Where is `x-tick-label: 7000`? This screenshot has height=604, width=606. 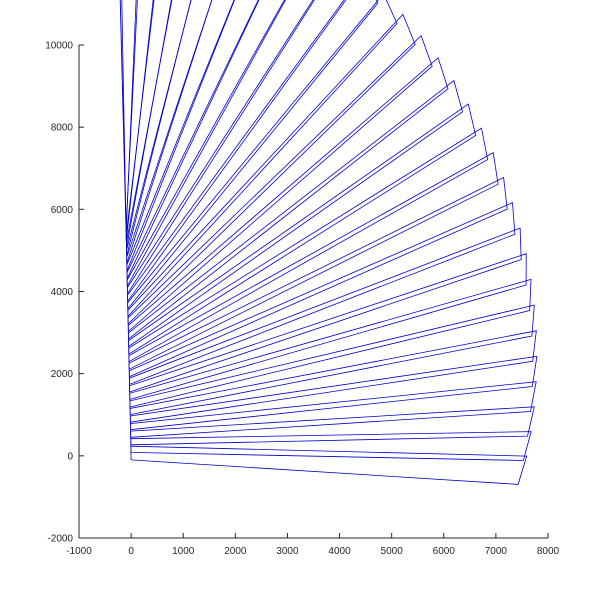 x-tick-label: 7000 is located at coordinates (496, 551).